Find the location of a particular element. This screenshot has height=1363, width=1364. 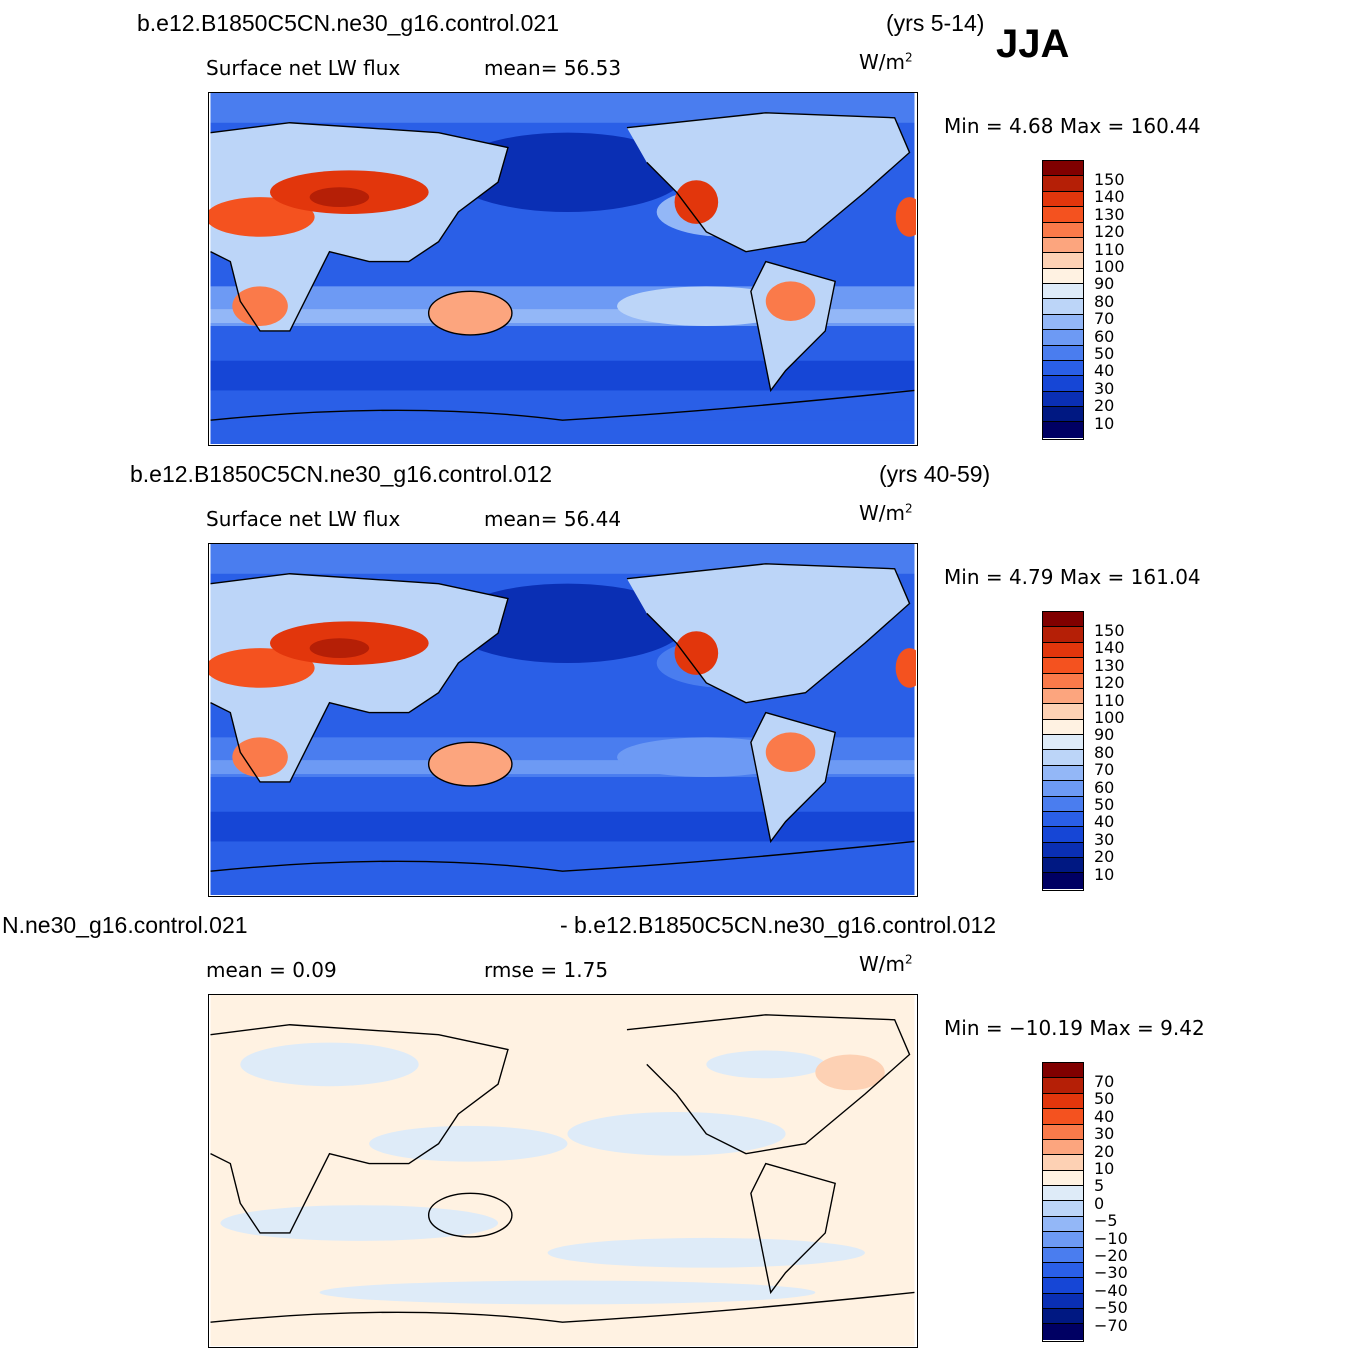

panel2-mean: mean= 56.44 is located at coordinates (553, 519).